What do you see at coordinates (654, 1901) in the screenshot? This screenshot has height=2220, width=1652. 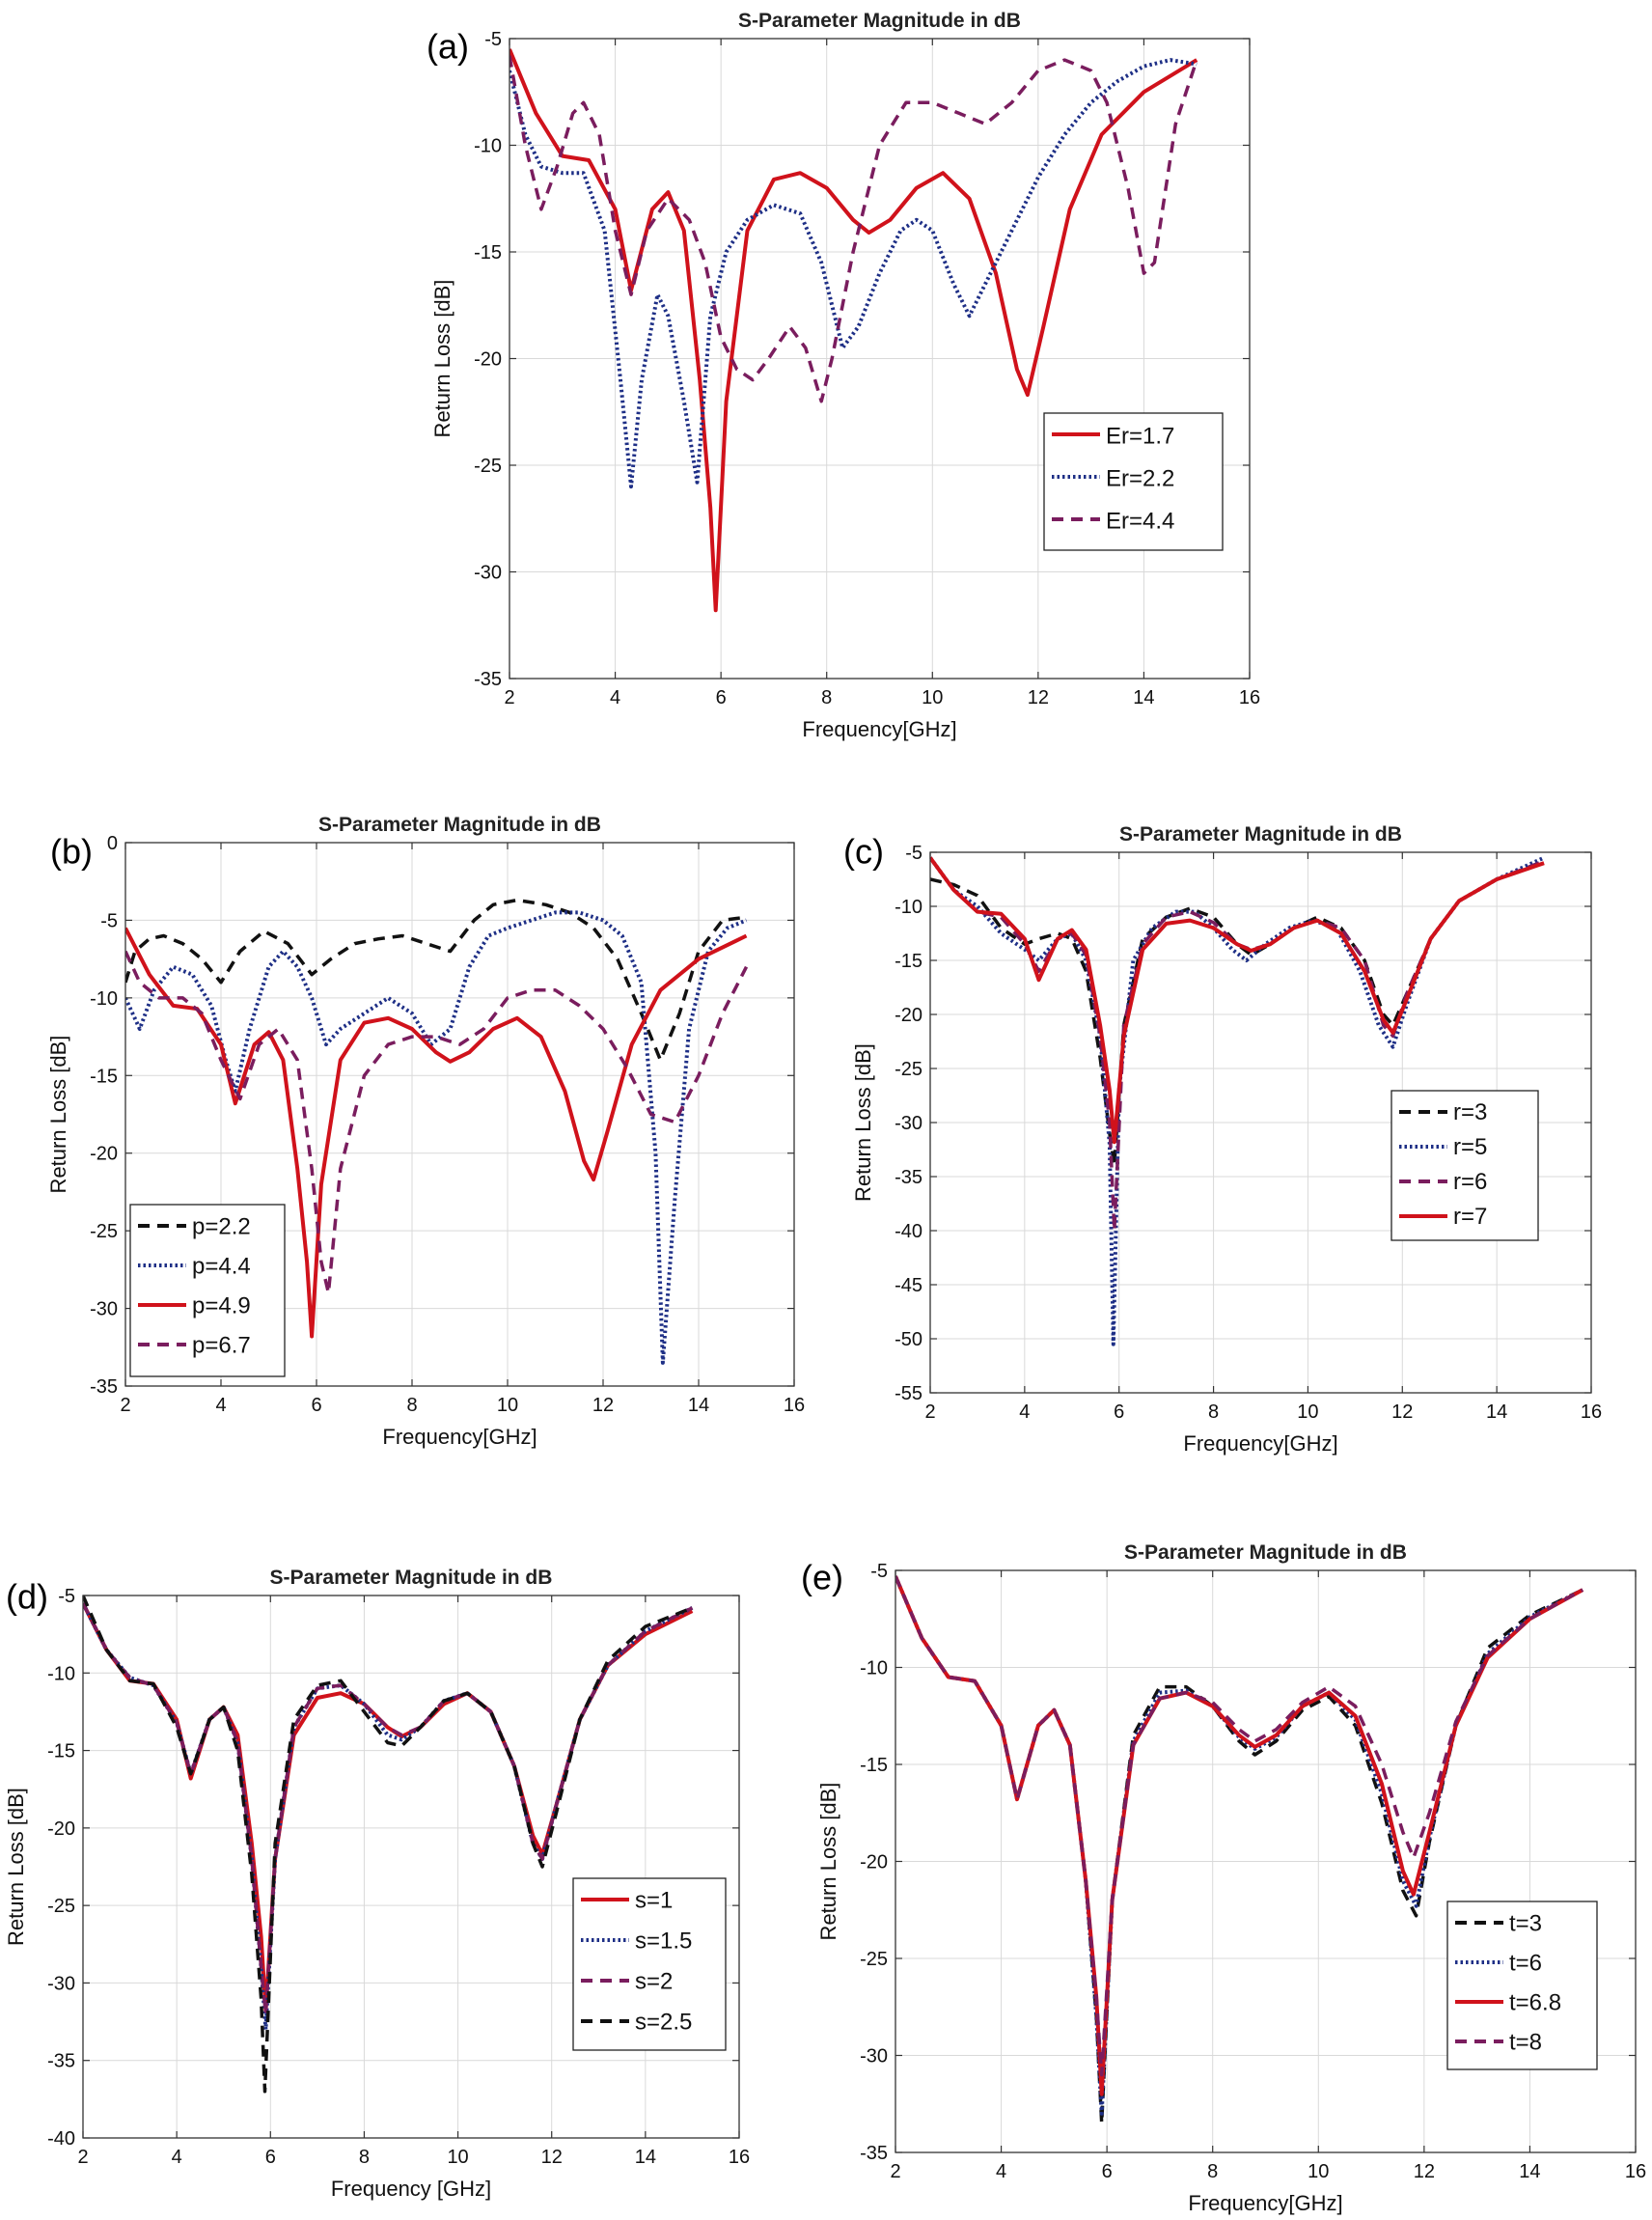 I see `legend-entry: s=1` at bounding box center [654, 1901].